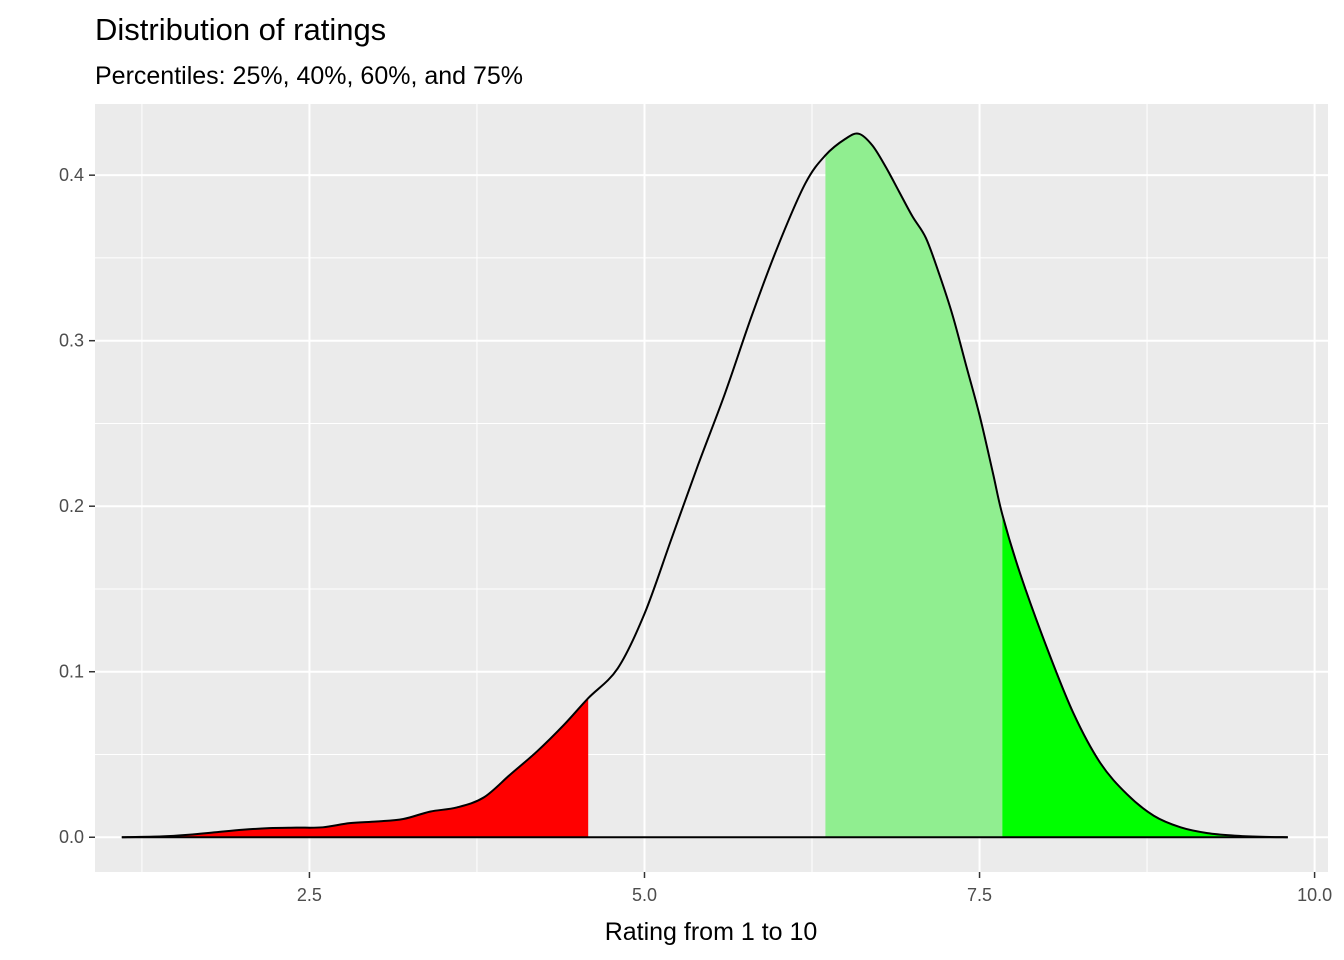  What do you see at coordinates (711, 932) in the screenshot?
I see `x-axis-title: Rating from 1 to 10` at bounding box center [711, 932].